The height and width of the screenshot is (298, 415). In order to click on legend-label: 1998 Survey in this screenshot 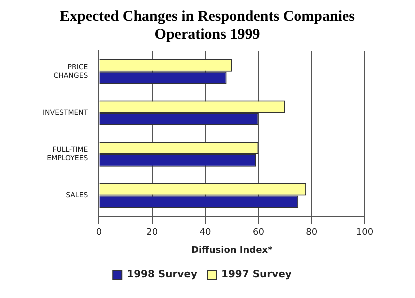, I will do `click(162, 275)`.